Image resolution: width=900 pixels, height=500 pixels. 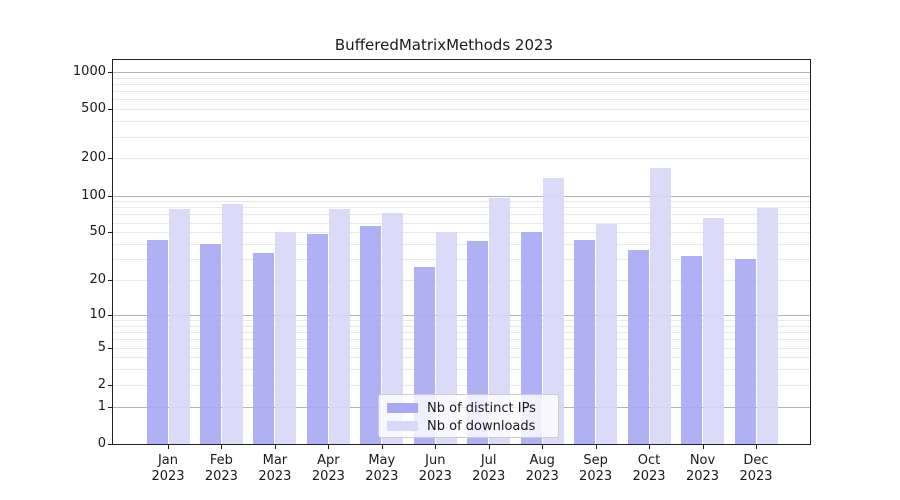 I want to click on x-tick-label-month: Jun, so click(x=435, y=460).